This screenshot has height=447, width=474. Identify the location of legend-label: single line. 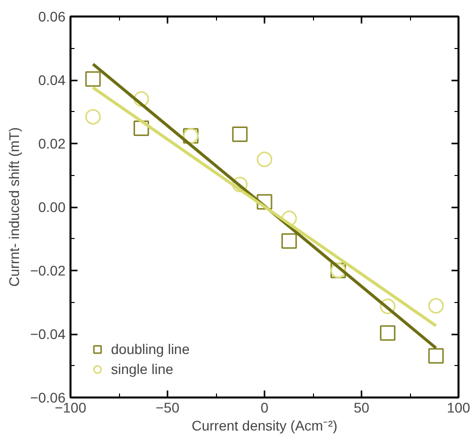
(142, 369).